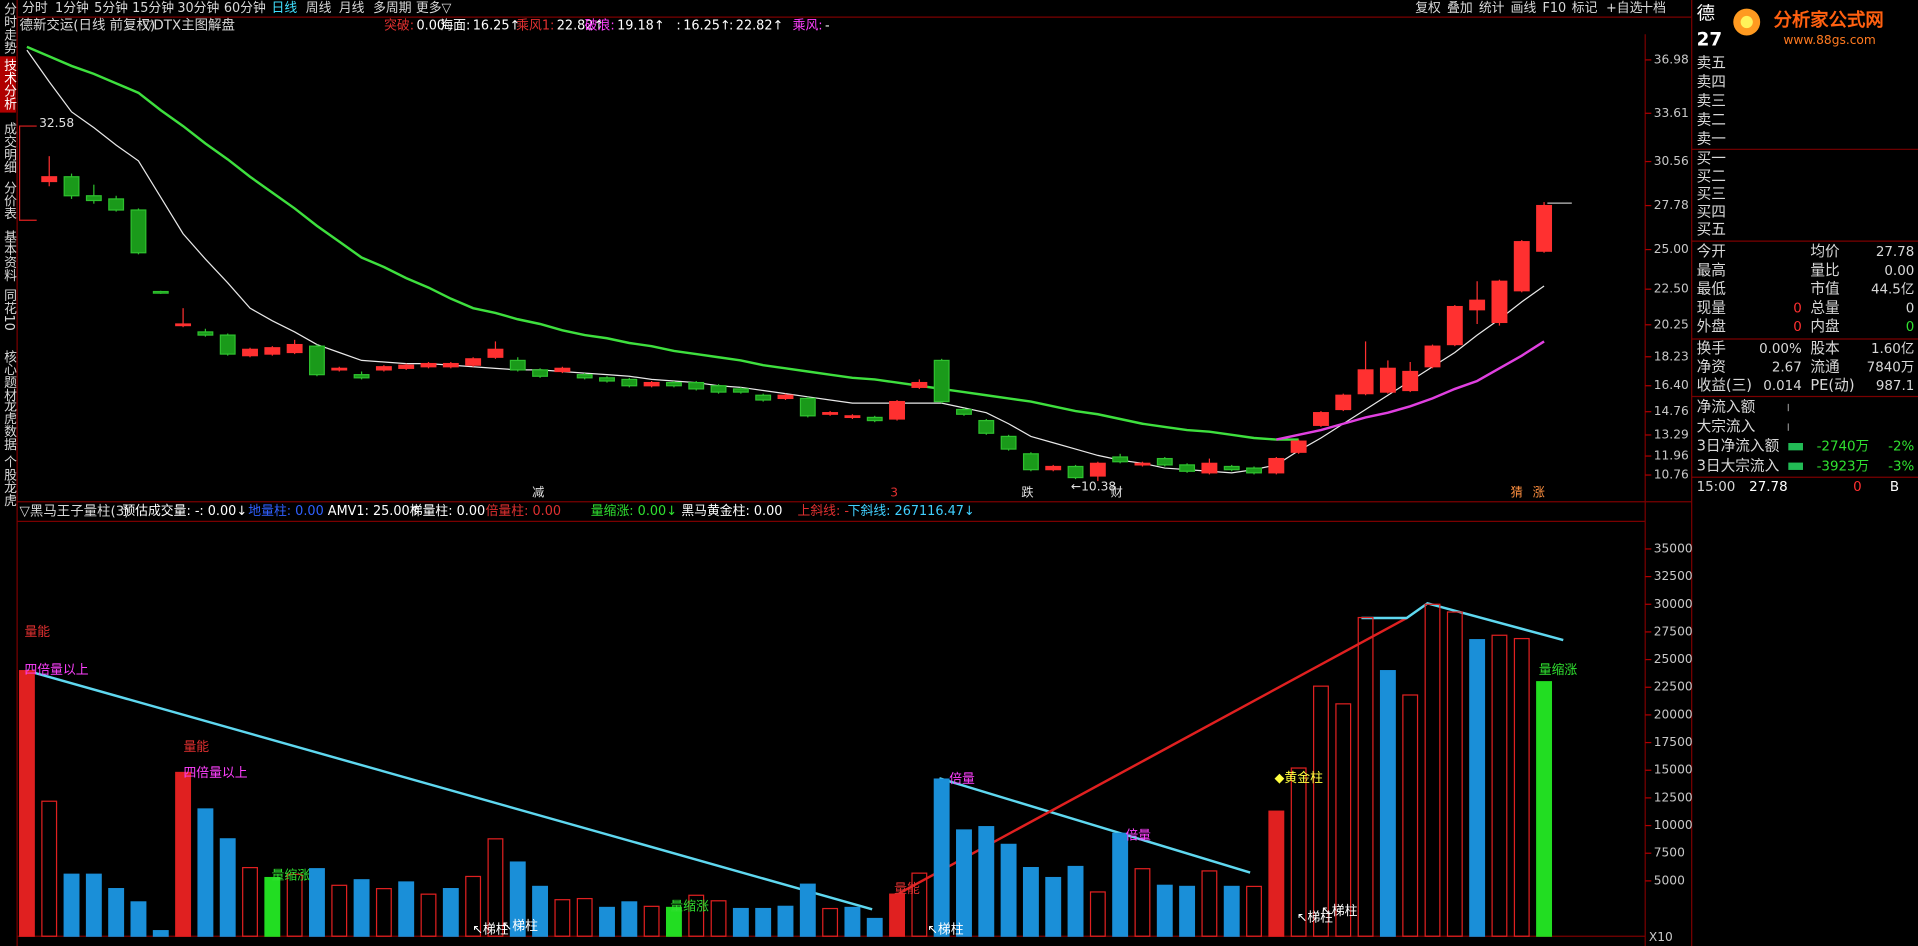 The height and width of the screenshot is (946, 1918). Describe the element at coordinates (8, 148) in the screenshot. I see `sidebar-tab: 成交明细` at that location.